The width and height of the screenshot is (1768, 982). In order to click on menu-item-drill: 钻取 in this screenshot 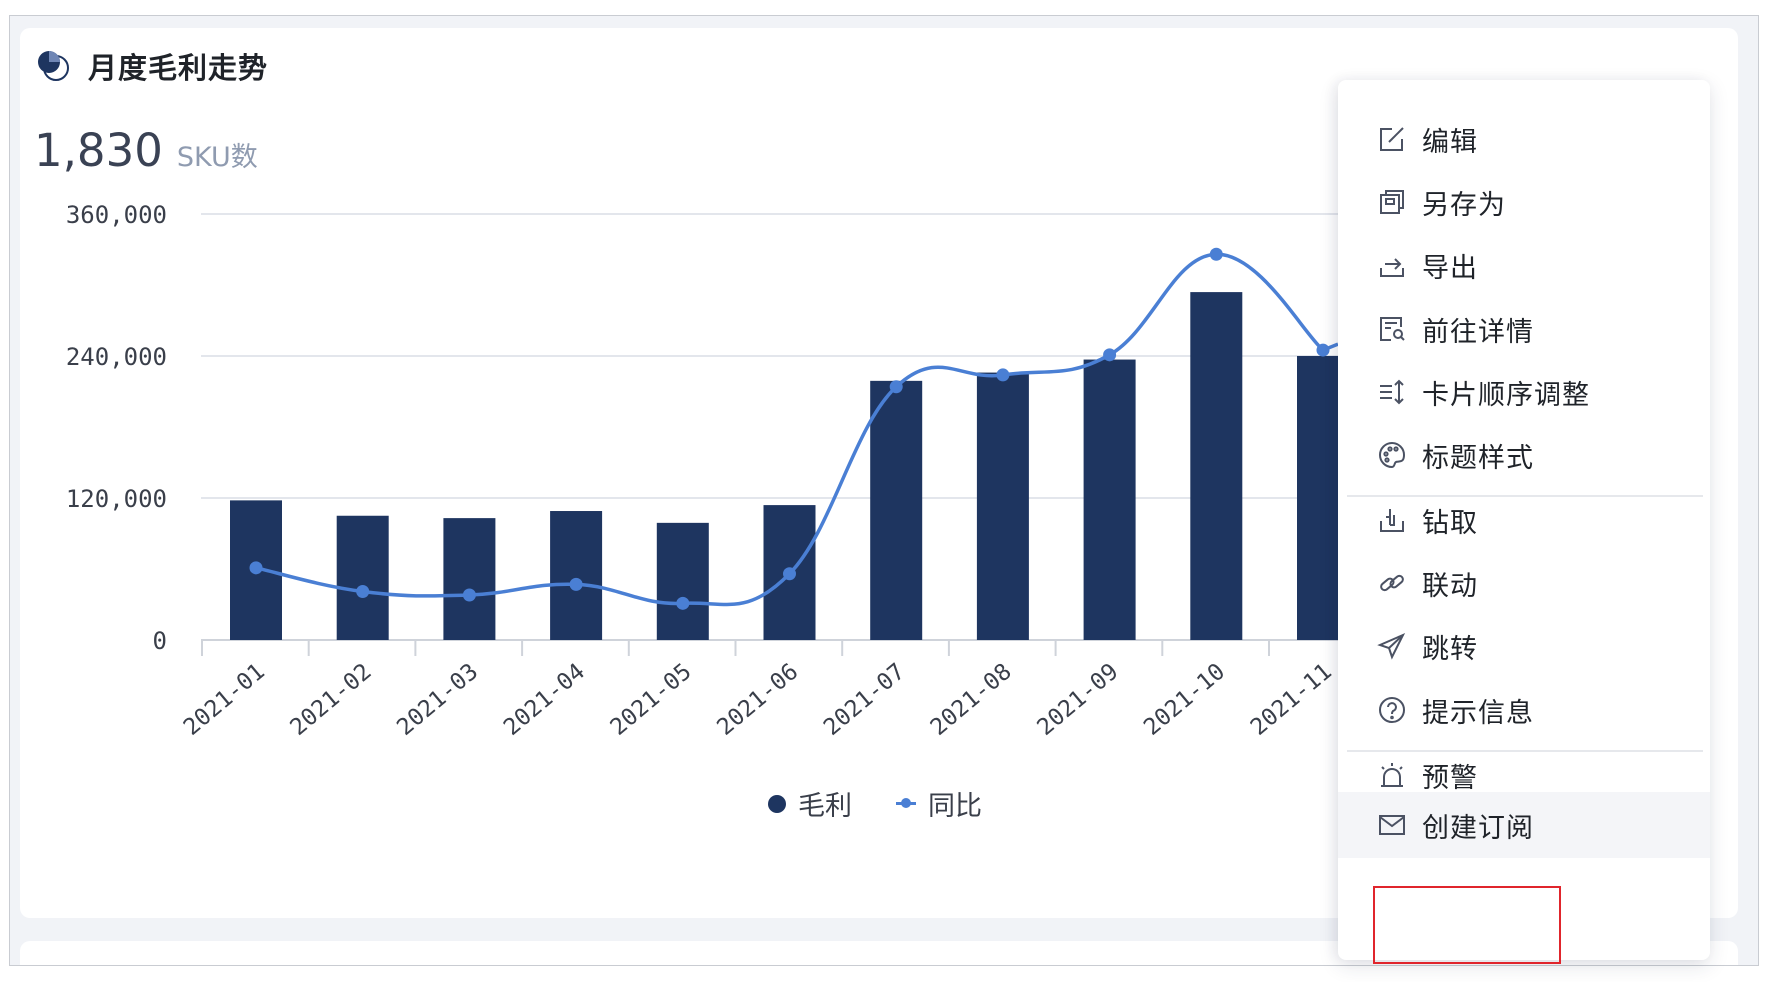, I will do `click(1524, 520)`.